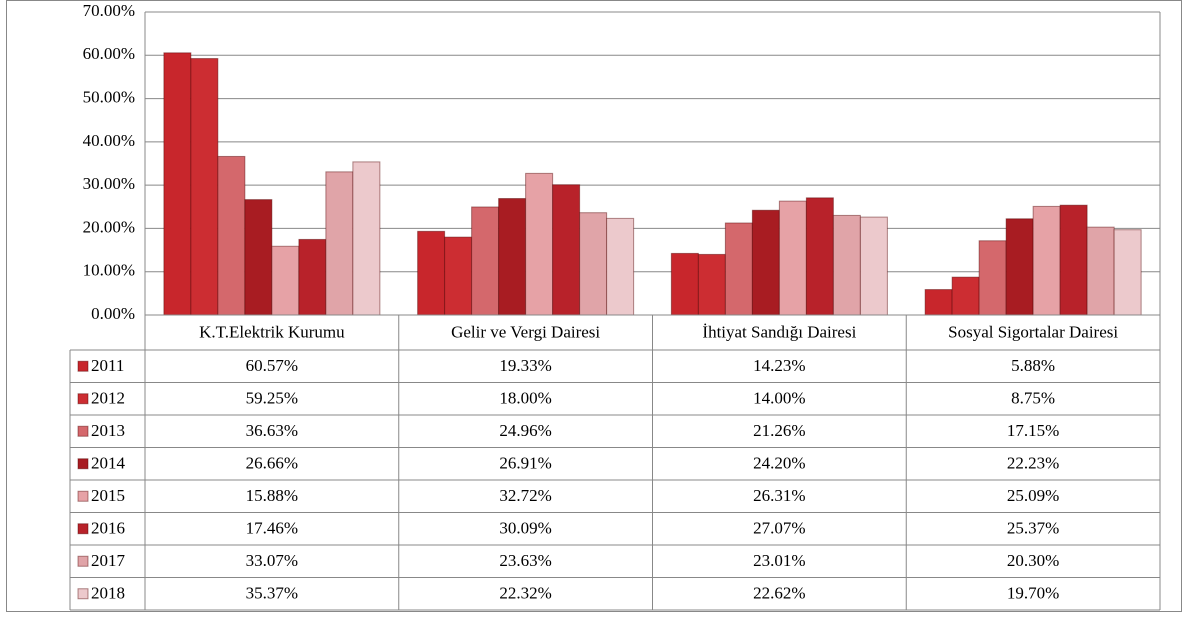 This screenshot has width=1188, height=617. I want to click on legend-label: 2016, so click(108, 528).